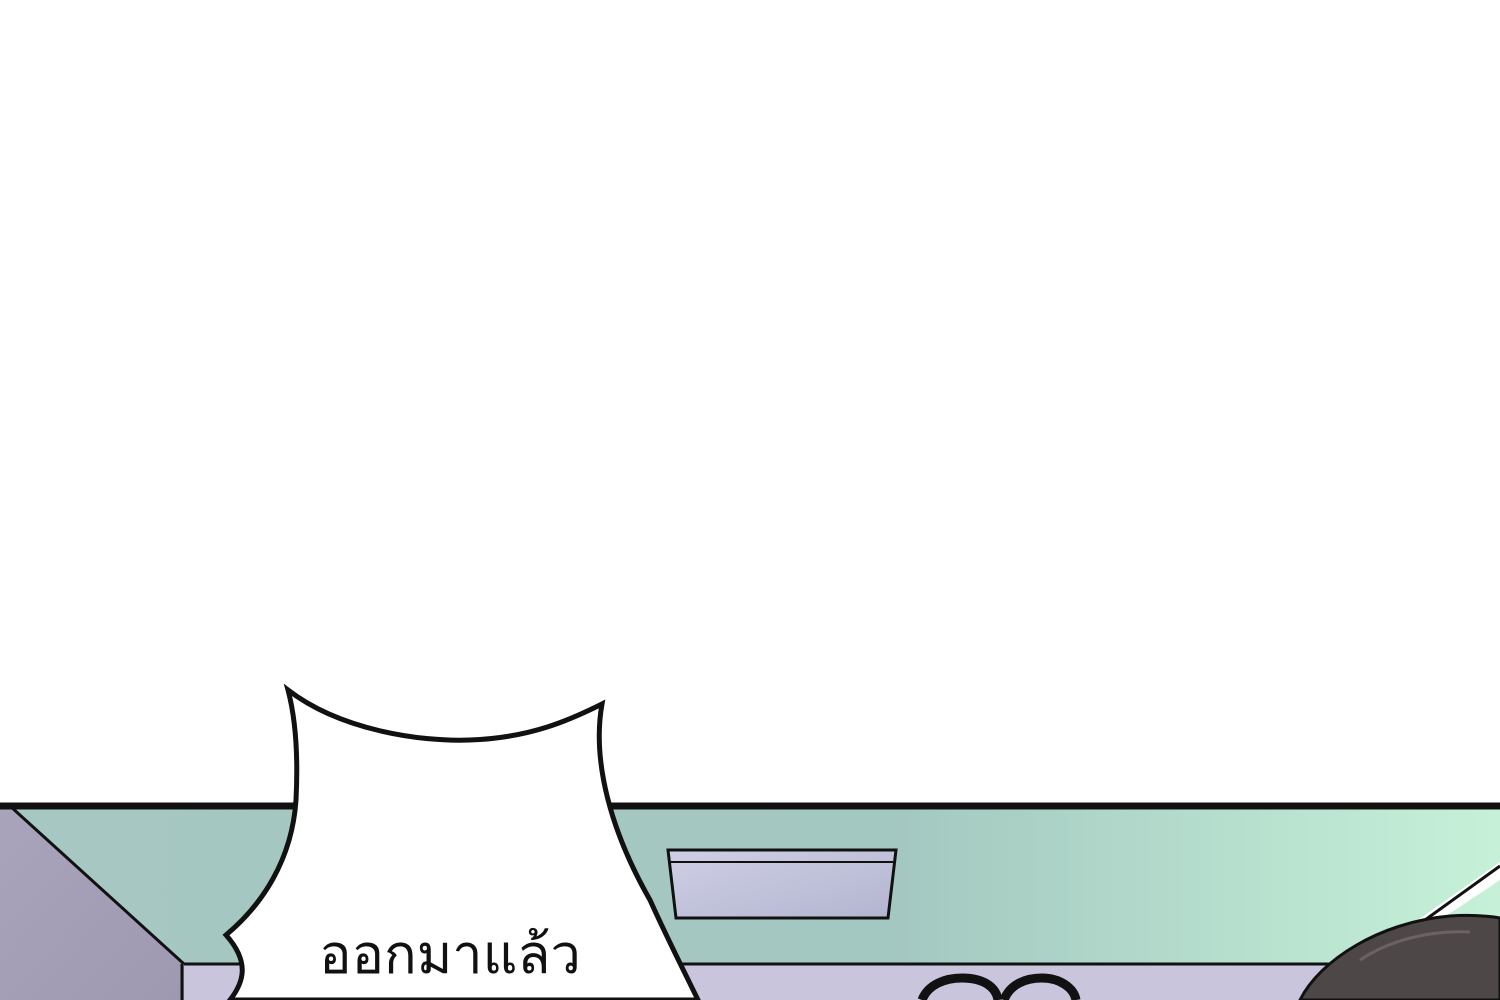 This screenshot has height=1000, width=1500. Describe the element at coordinates (461, 841) in the screenshot. I see `speech-bubble` at that location.